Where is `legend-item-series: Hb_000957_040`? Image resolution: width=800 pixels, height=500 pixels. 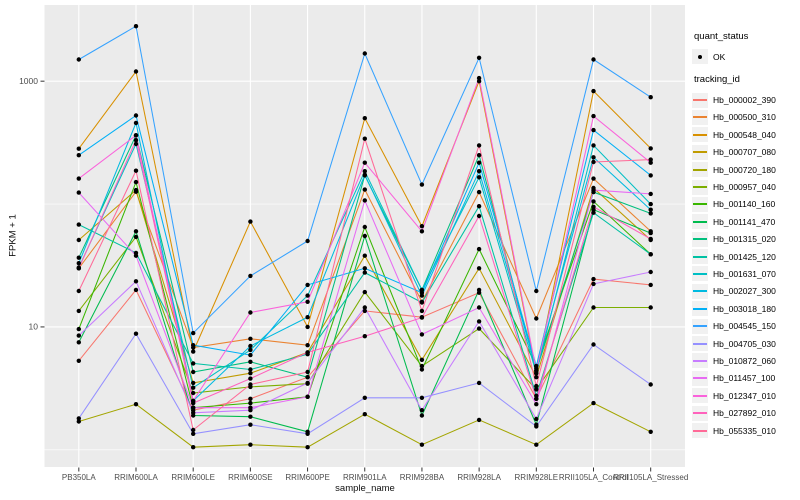 legend-item-series: Hb_000957_040 is located at coordinates (745, 186).